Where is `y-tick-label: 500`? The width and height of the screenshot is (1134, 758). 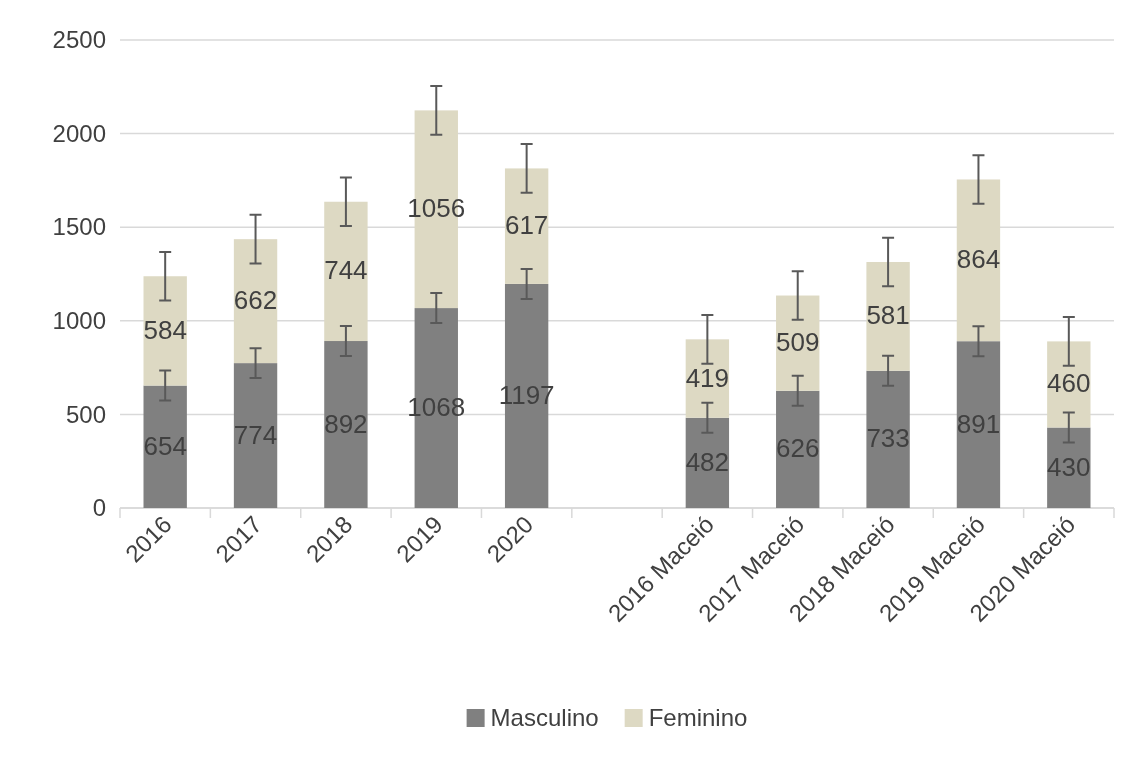
y-tick-label: 500 is located at coordinates (85, 414).